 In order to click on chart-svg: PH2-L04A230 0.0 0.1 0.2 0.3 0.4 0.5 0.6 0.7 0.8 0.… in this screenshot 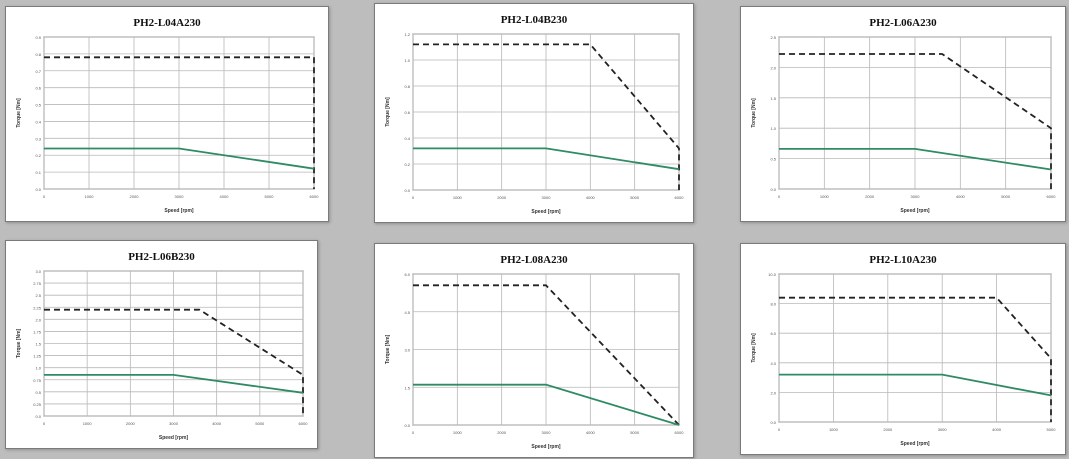, I will do `click(168, 115)`.